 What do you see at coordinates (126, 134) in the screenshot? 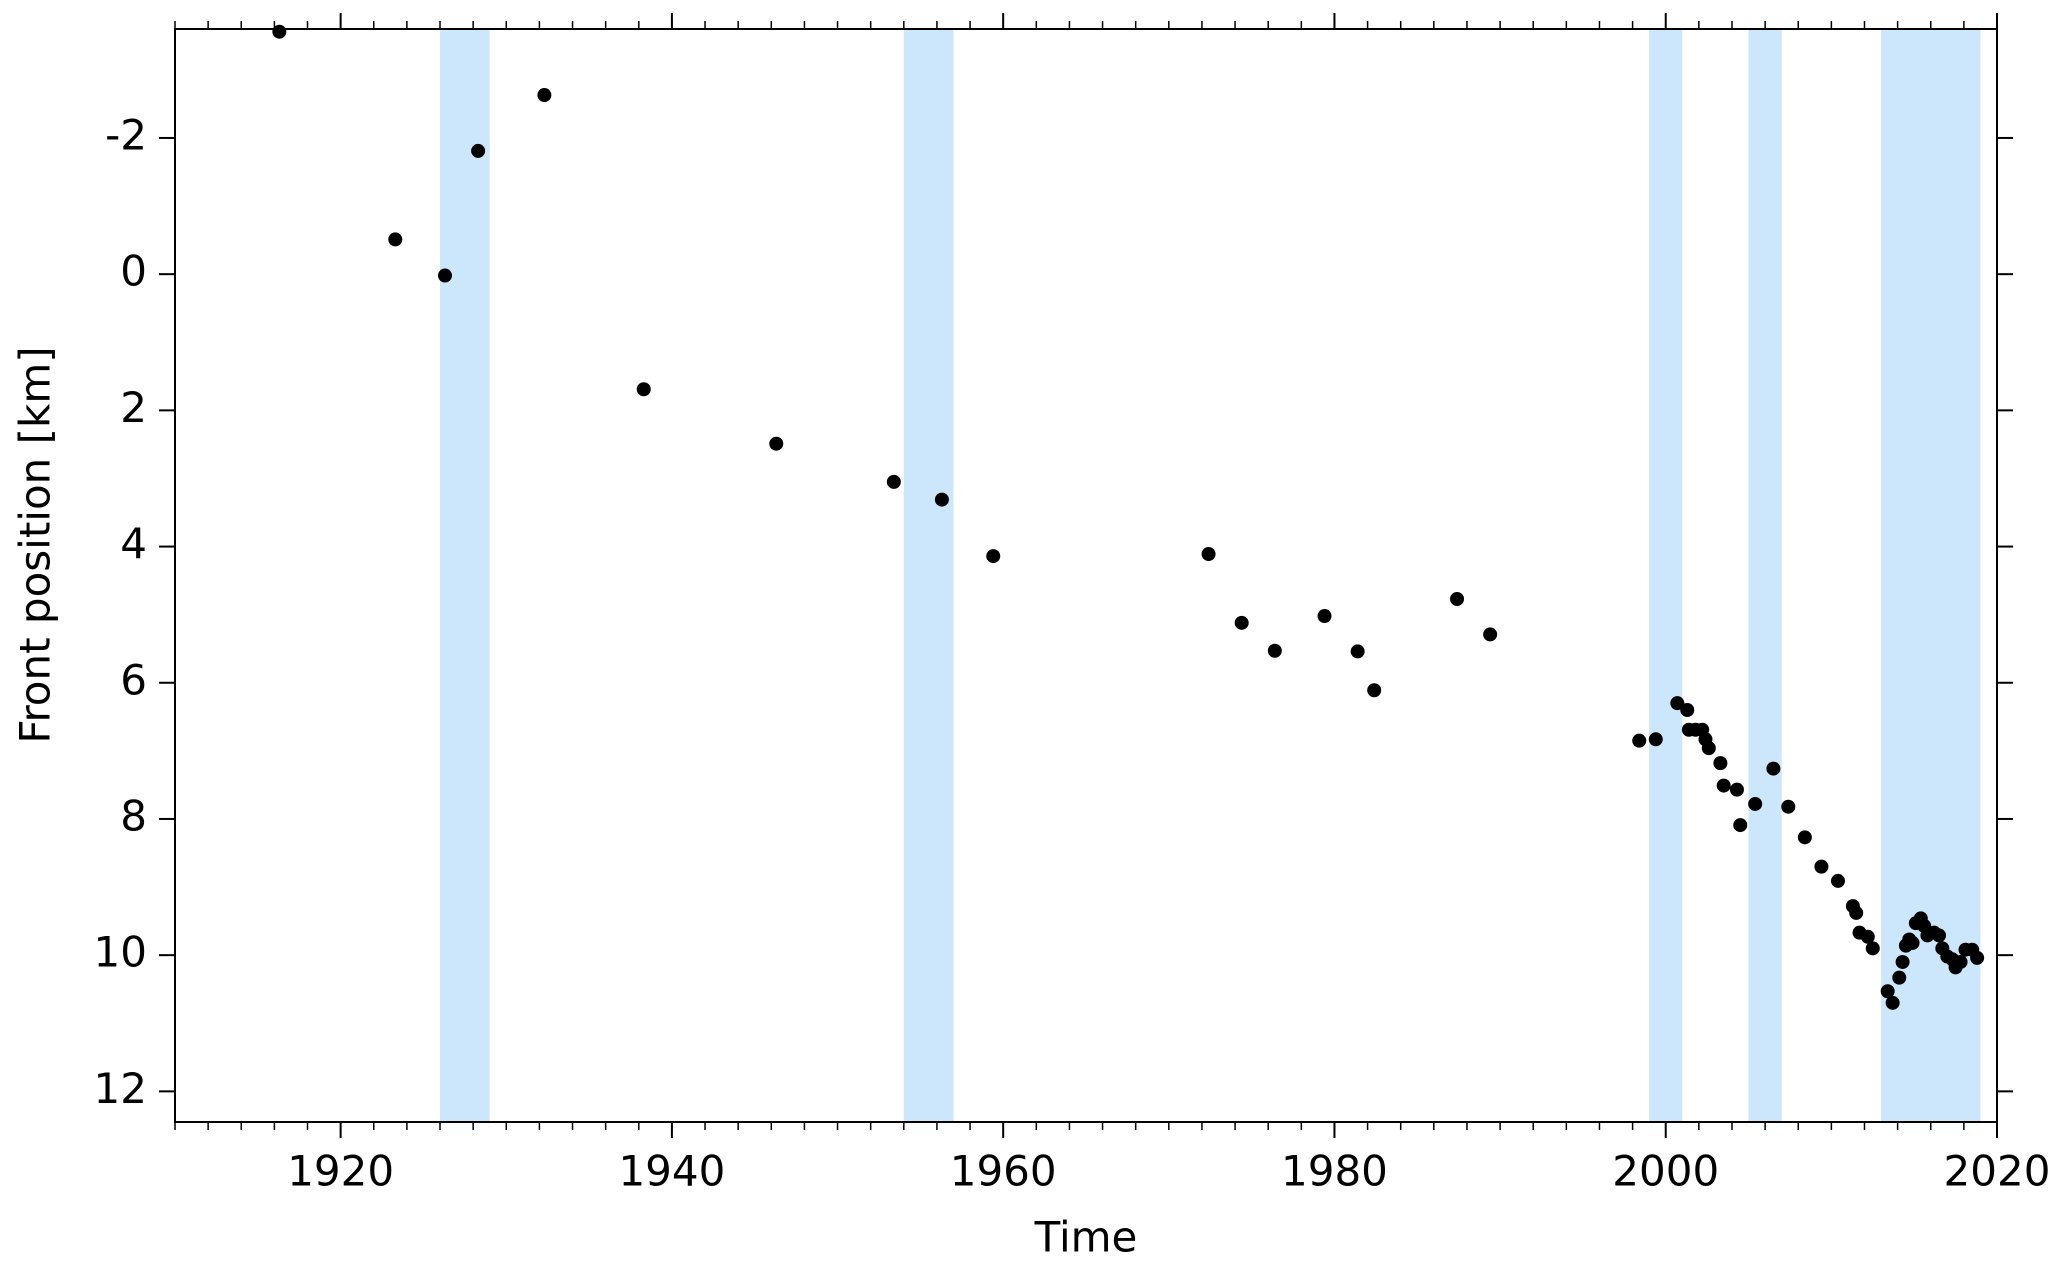
I see `y-tick-label: -2` at bounding box center [126, 134].